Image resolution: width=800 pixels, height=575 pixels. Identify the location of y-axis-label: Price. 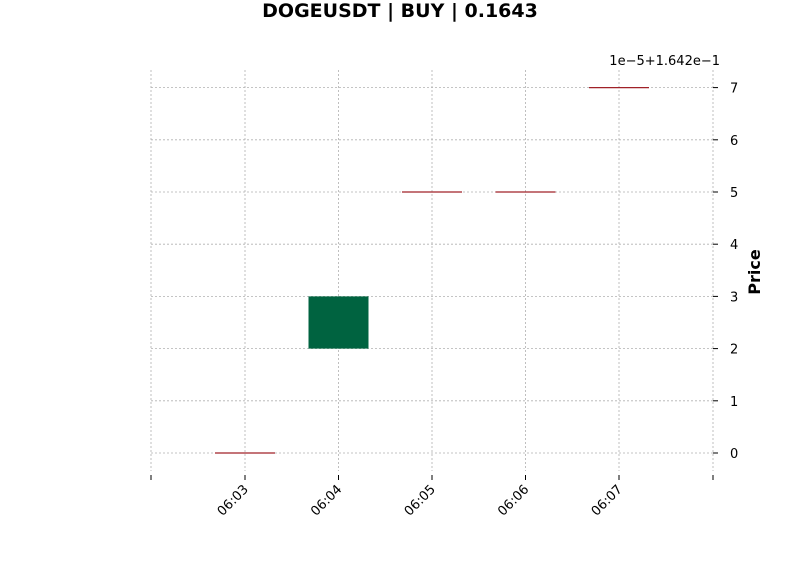
(754, 272).